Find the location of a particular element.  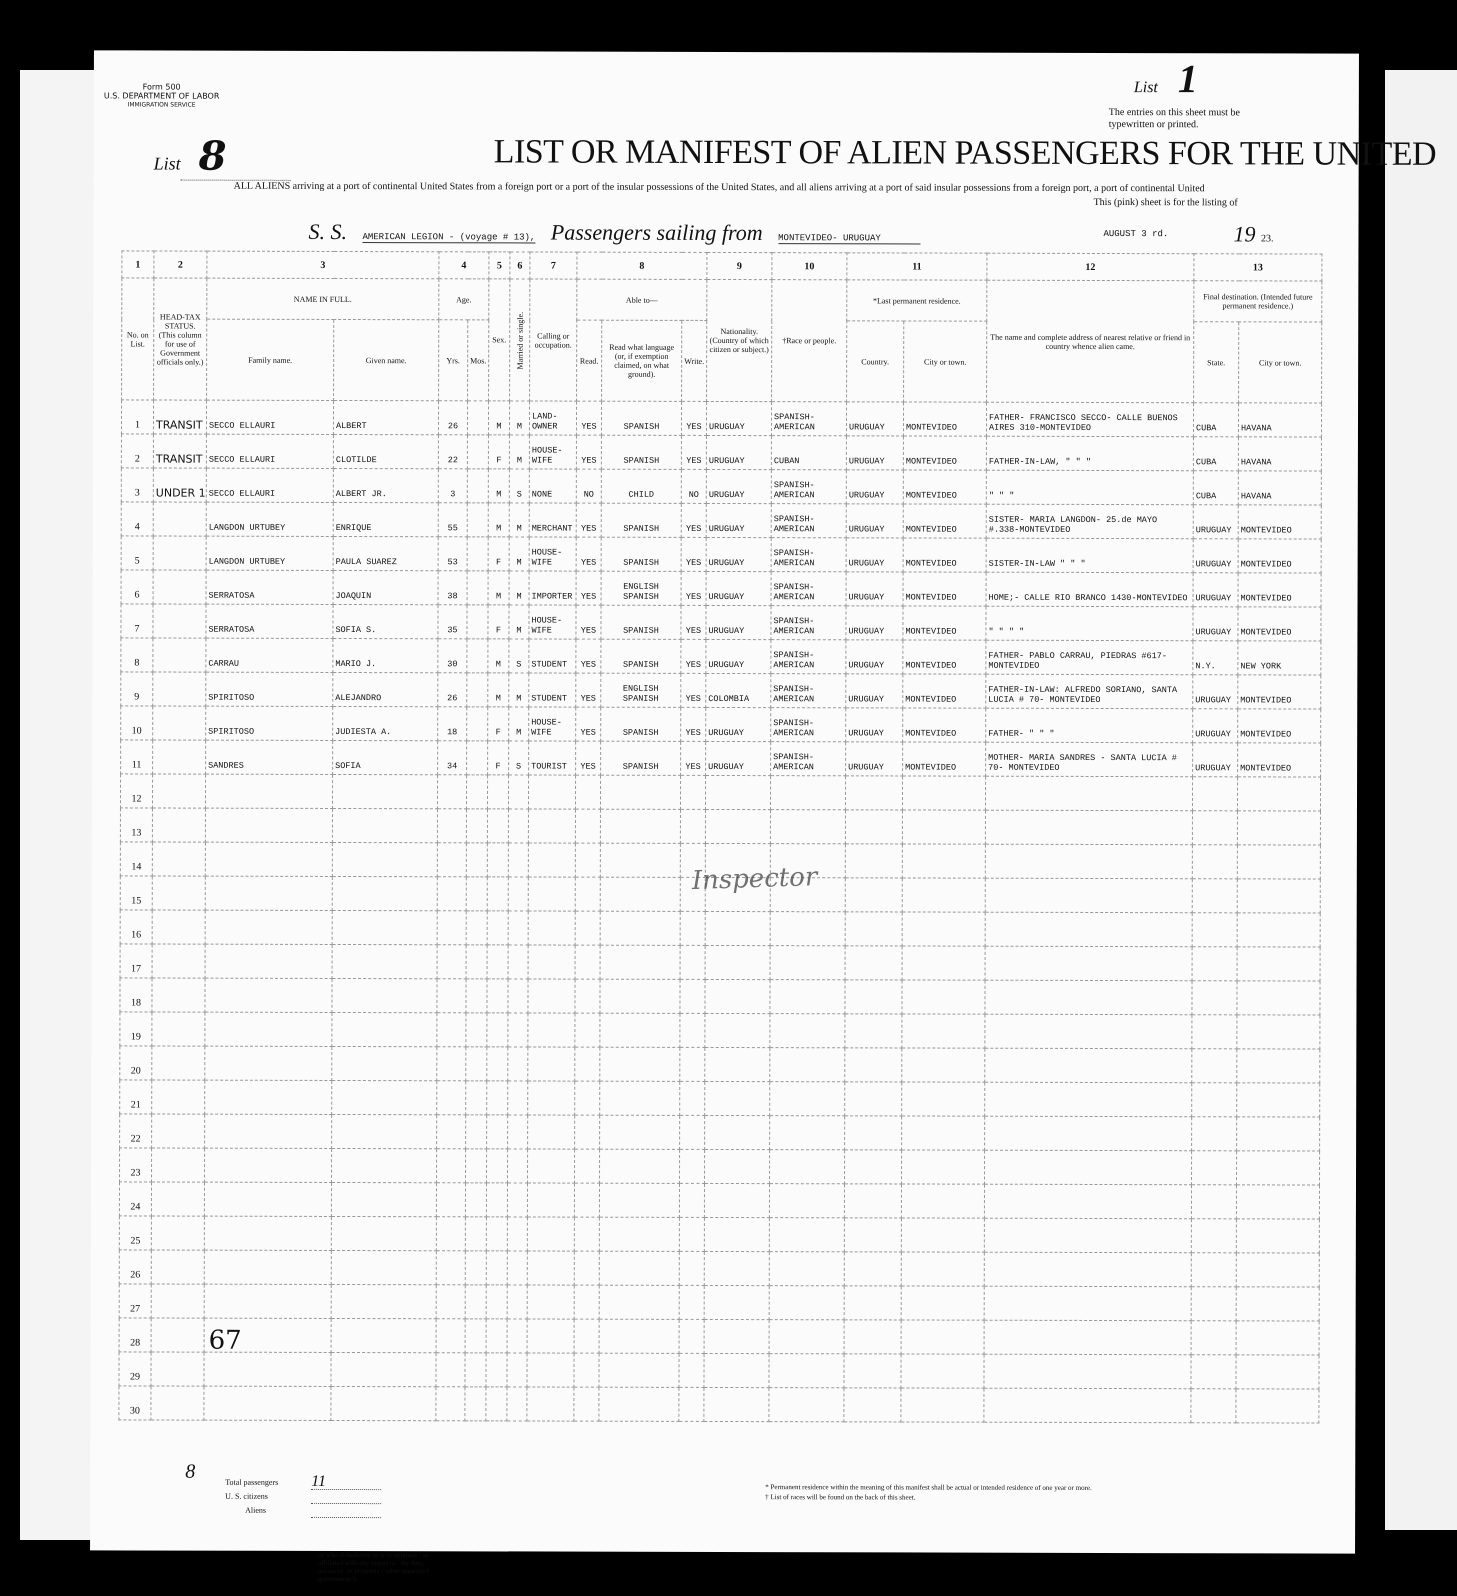

year-prefix: 19 is located at coordinates (1244, 234).